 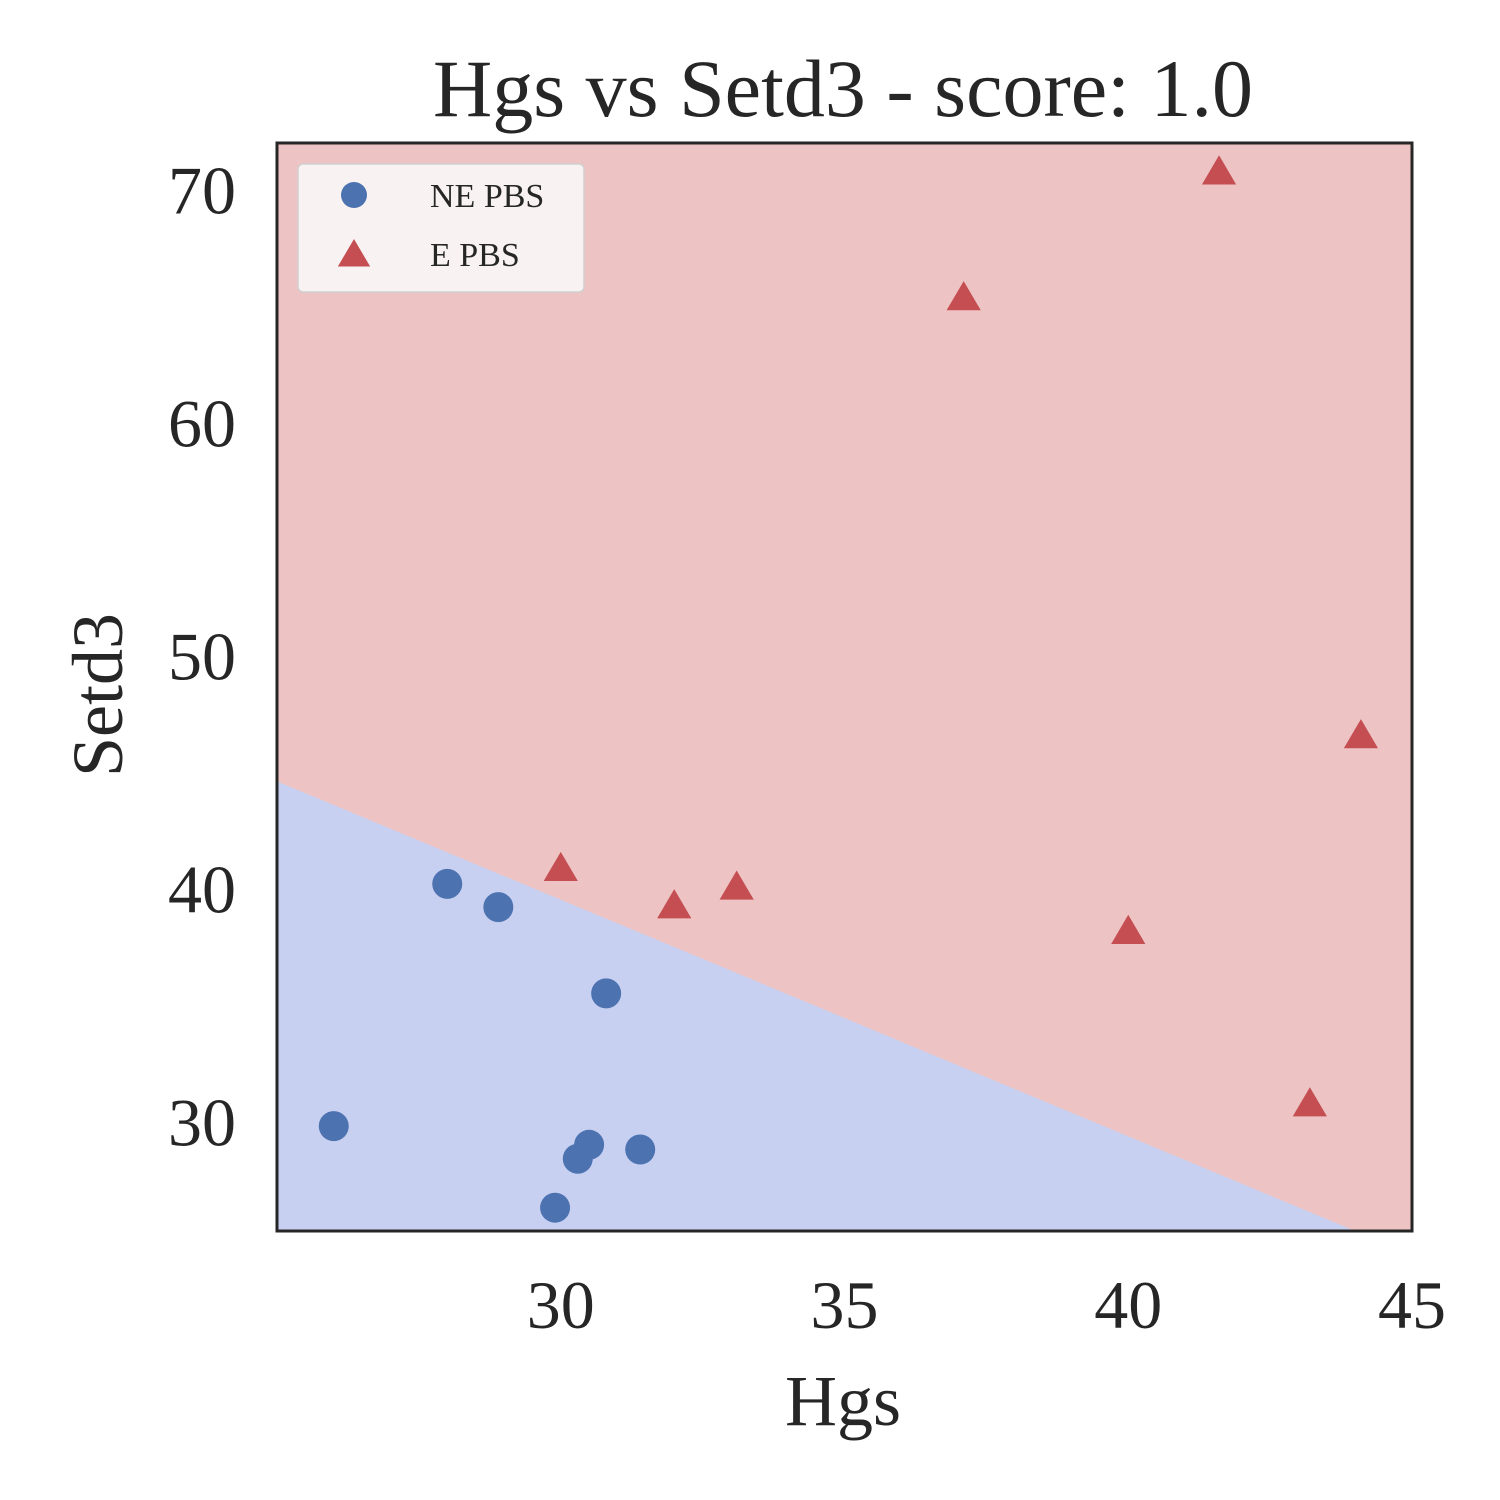 What do you see at coordinates (1128, 1305) in the screenshot?
I see `x-tick-2: 40` at bounding box center [1128, 1305].